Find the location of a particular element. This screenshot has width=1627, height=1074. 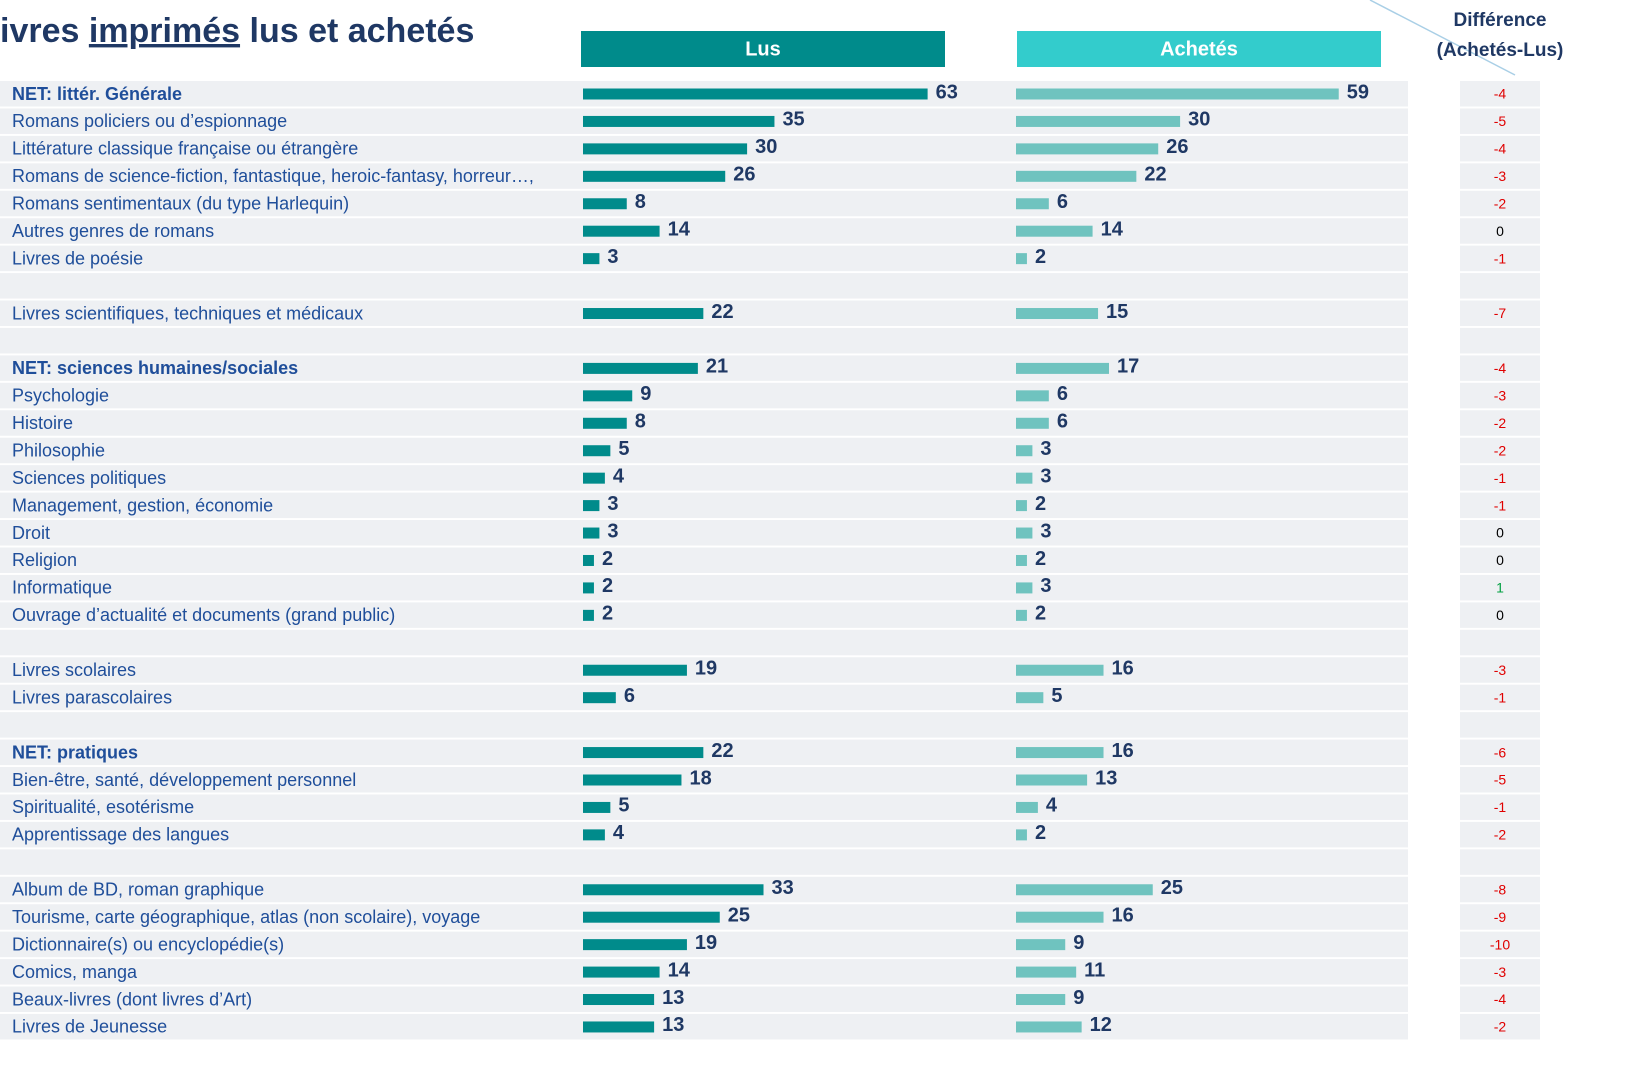

value-label: 12 is located at coordinates (1101, 1025).